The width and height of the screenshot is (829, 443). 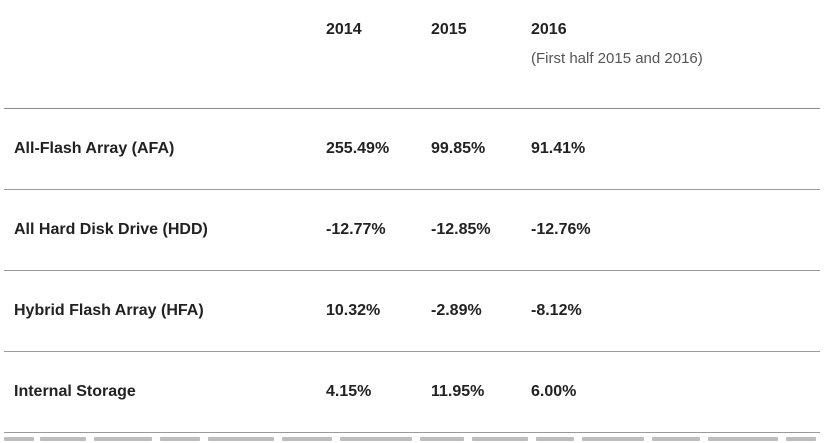 What do you see at coordinates (549, 29) in the screenshot?
I see `column-header-2016: 2016` at bounding box center [549, 29].